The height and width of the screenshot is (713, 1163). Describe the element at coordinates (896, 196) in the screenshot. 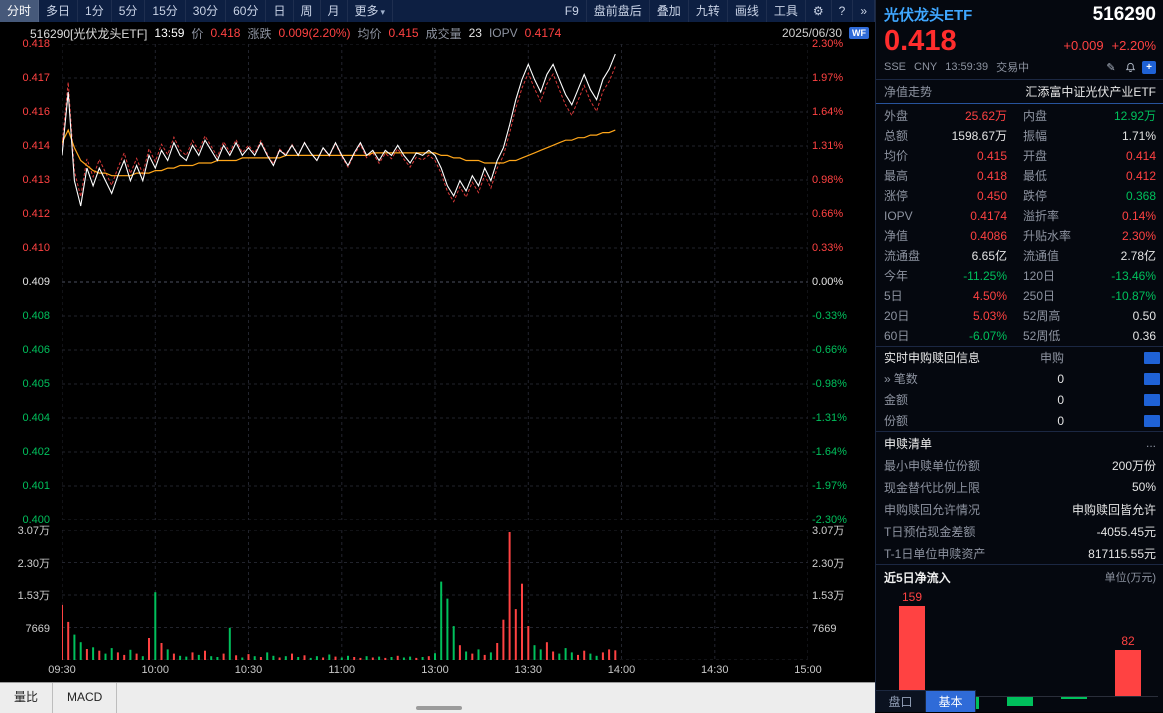

I see `stat-label: 涨停` at that location.